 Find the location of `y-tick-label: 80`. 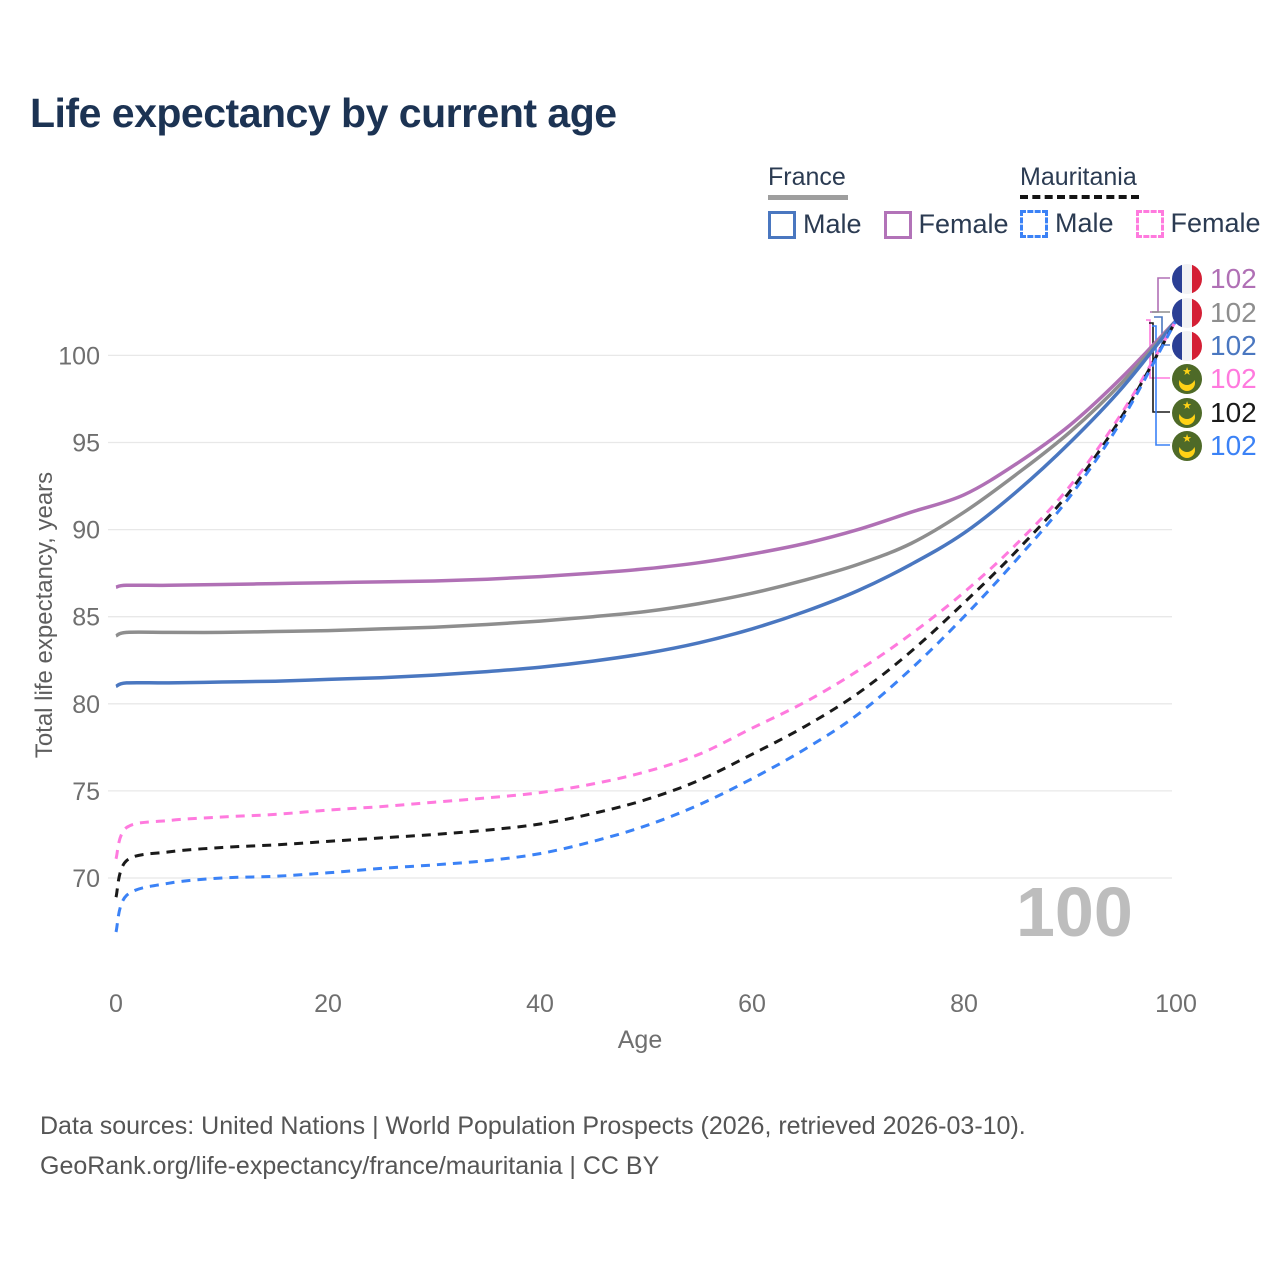

y-tick-label: 80 is located at coordinates (86, 705).